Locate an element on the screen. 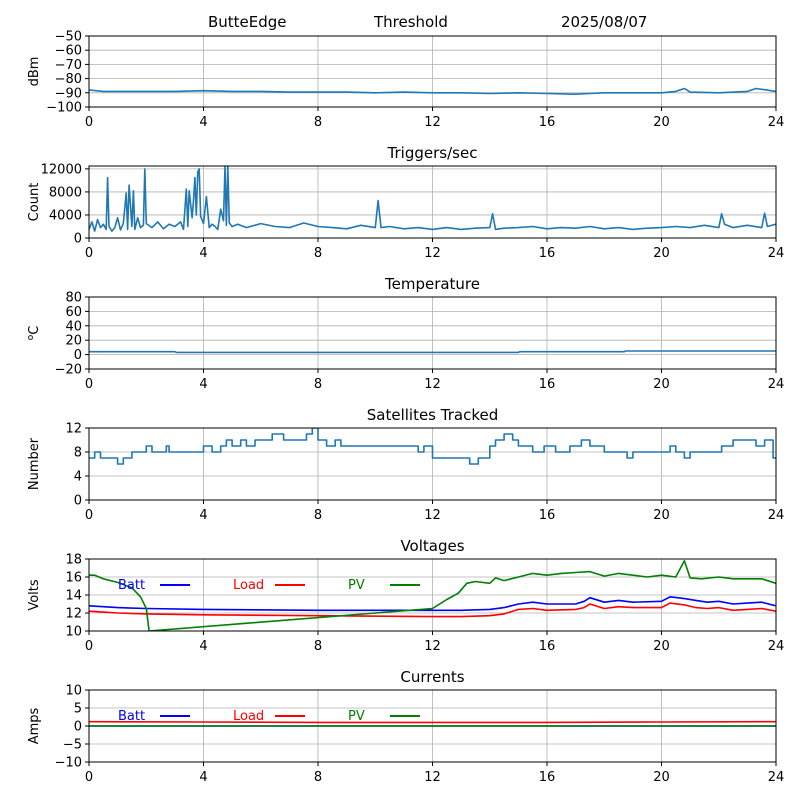 The height and width of the screenshot is (800, 800). y-axis-label: oC is located at coordinates (34, 333).